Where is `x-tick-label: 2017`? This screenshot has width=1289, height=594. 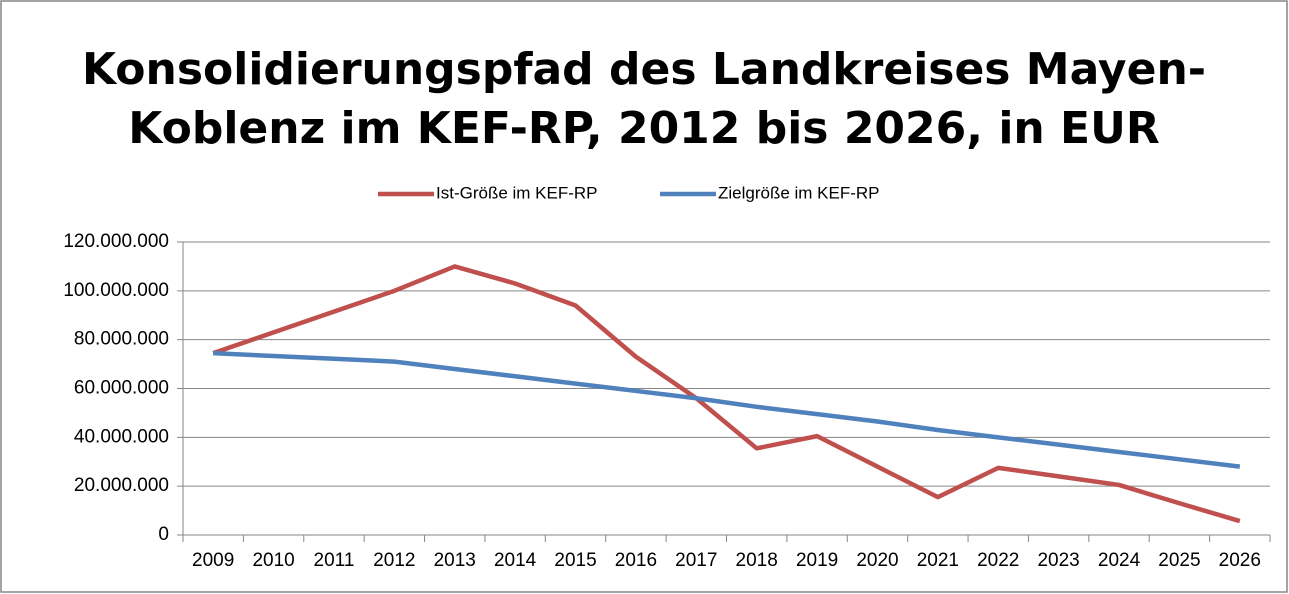
x-tick-label: 2017 is located at coordinates (696, 560).